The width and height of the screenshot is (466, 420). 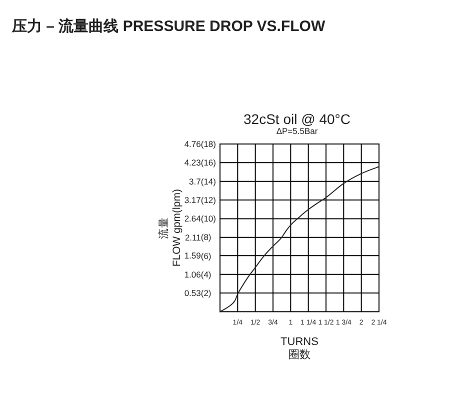 I want to click on y2-tick-label: (18), so click(x=208, y=144).